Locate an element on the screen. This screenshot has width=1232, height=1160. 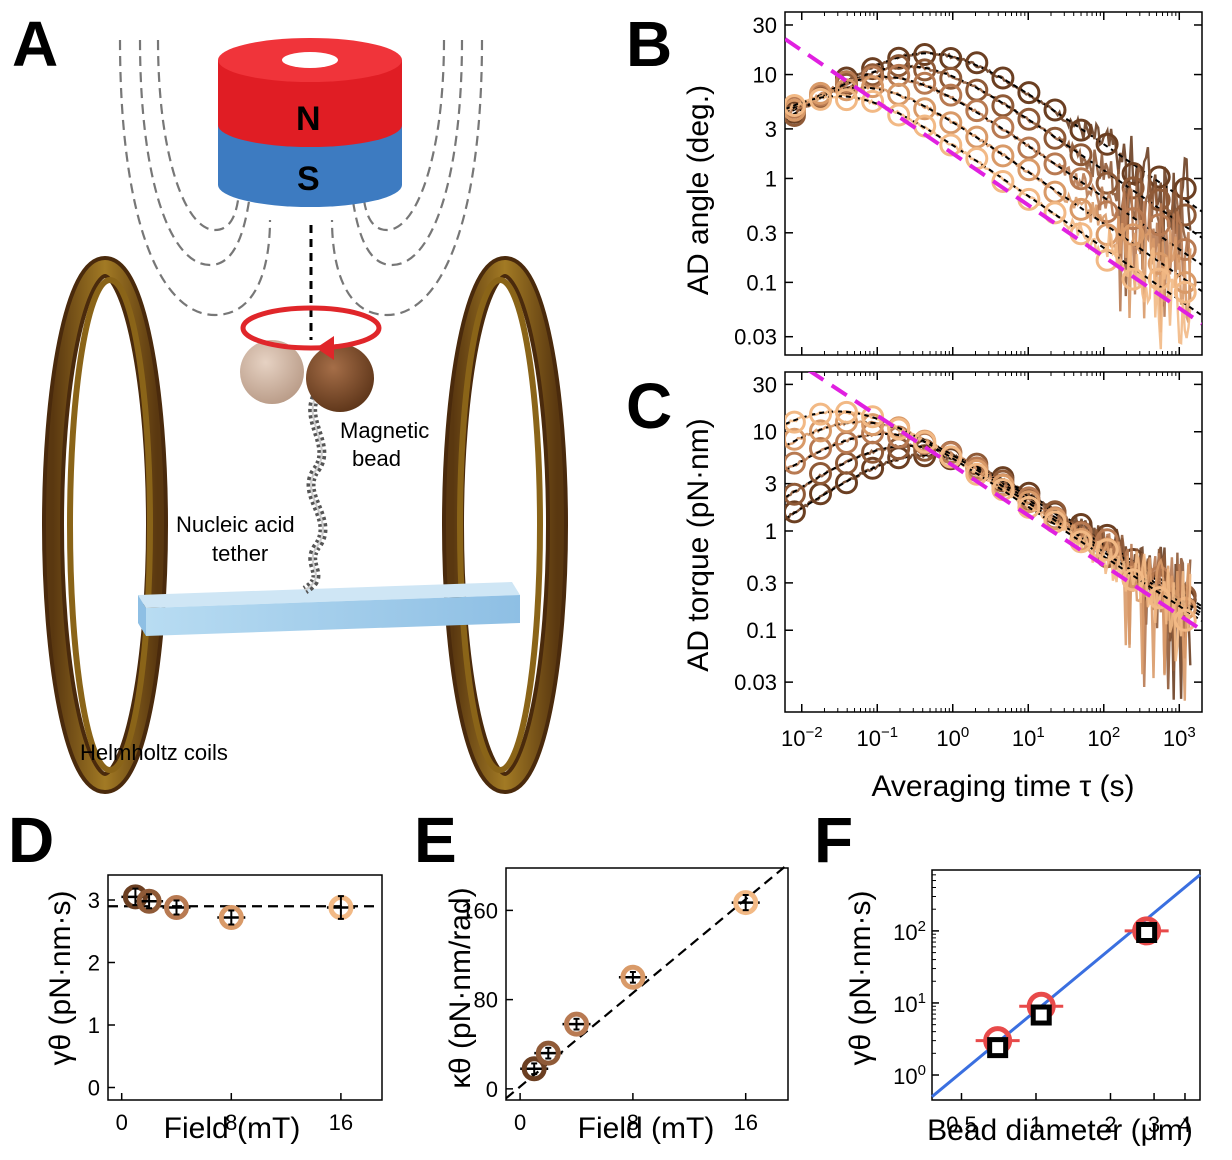
panel-d-chart: 0 8 16 0 1 2 3 is located at coordinates (235, 1004).